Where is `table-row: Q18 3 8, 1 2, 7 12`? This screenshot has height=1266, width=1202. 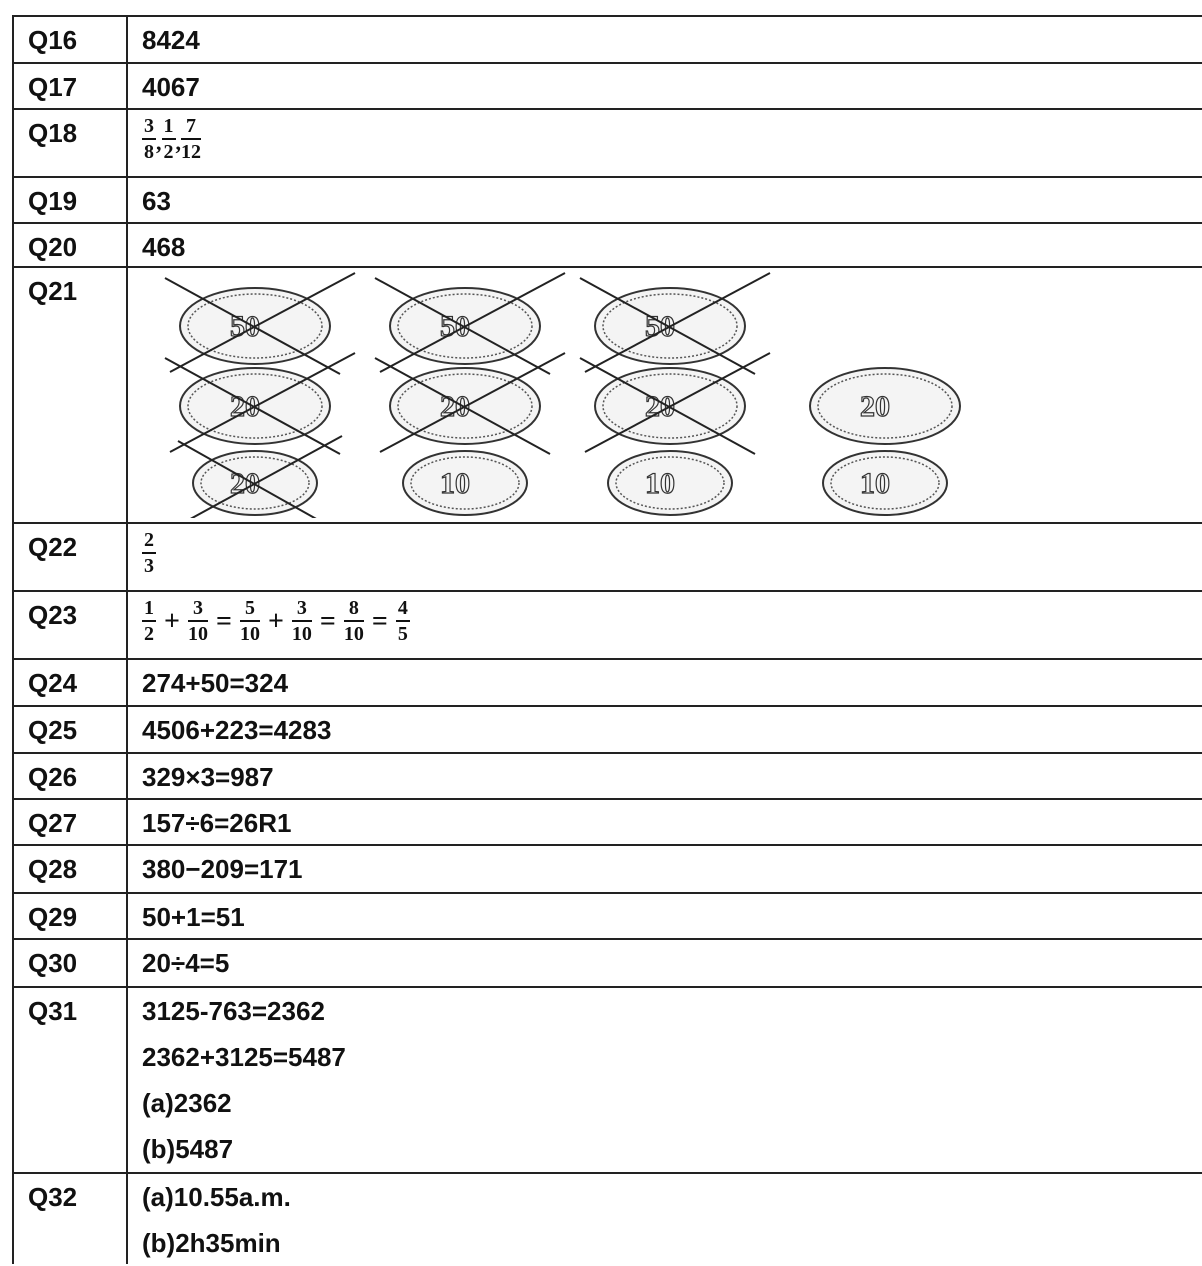
table-row: Q18 3 8, 1 2, 7 12 is located at coordinates (607, 142).